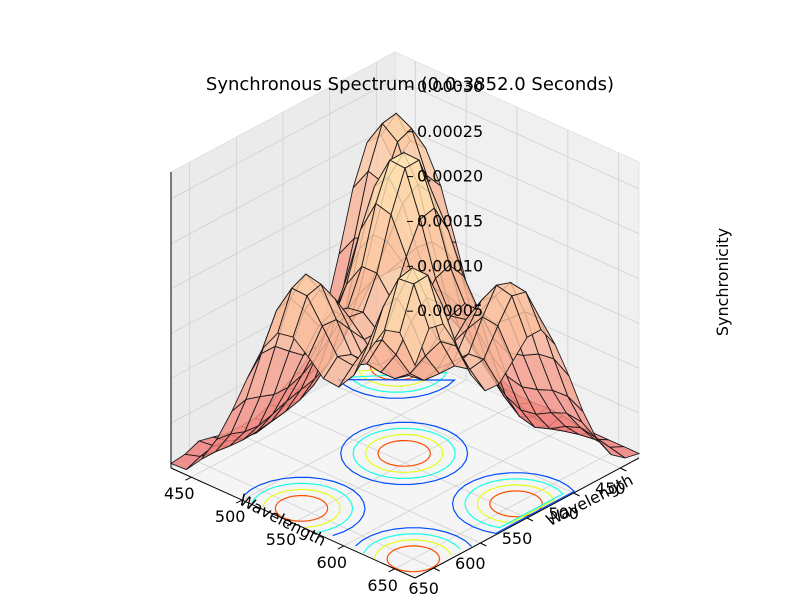 The width and height of the screenshot is (800, 600). What do you see at coordinates (450, 86) in the screenshot?
I see `z-tick-label: 0.00030` at bounding box center [450, 86].